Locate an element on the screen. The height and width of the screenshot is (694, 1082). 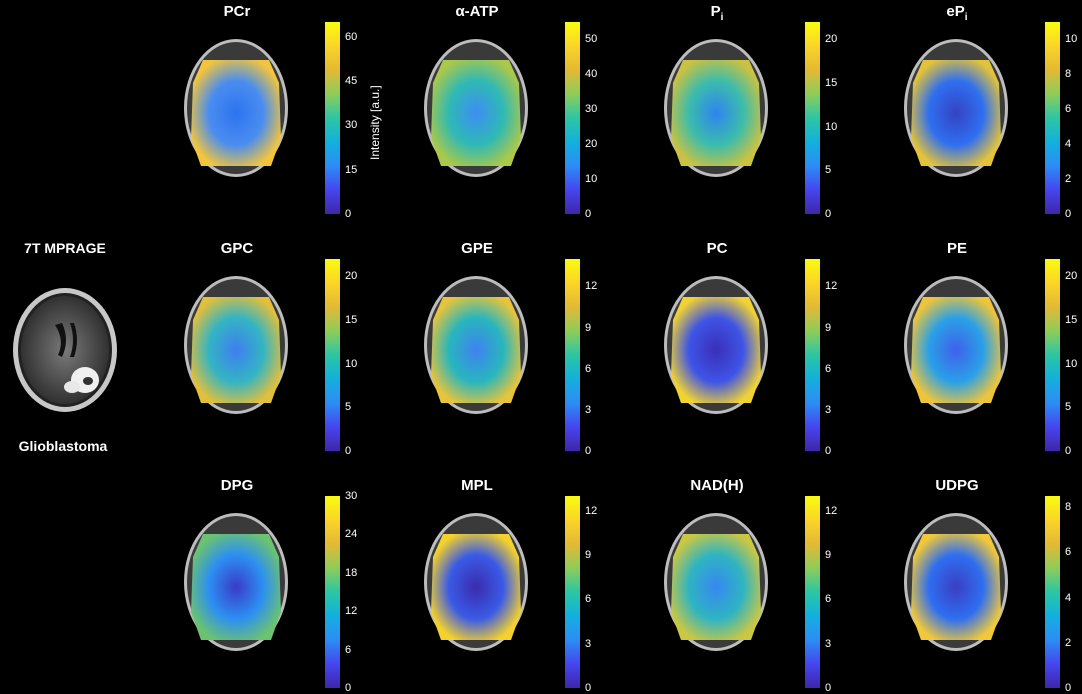
panel-title: UDPG is located at coordinates (957, 485).